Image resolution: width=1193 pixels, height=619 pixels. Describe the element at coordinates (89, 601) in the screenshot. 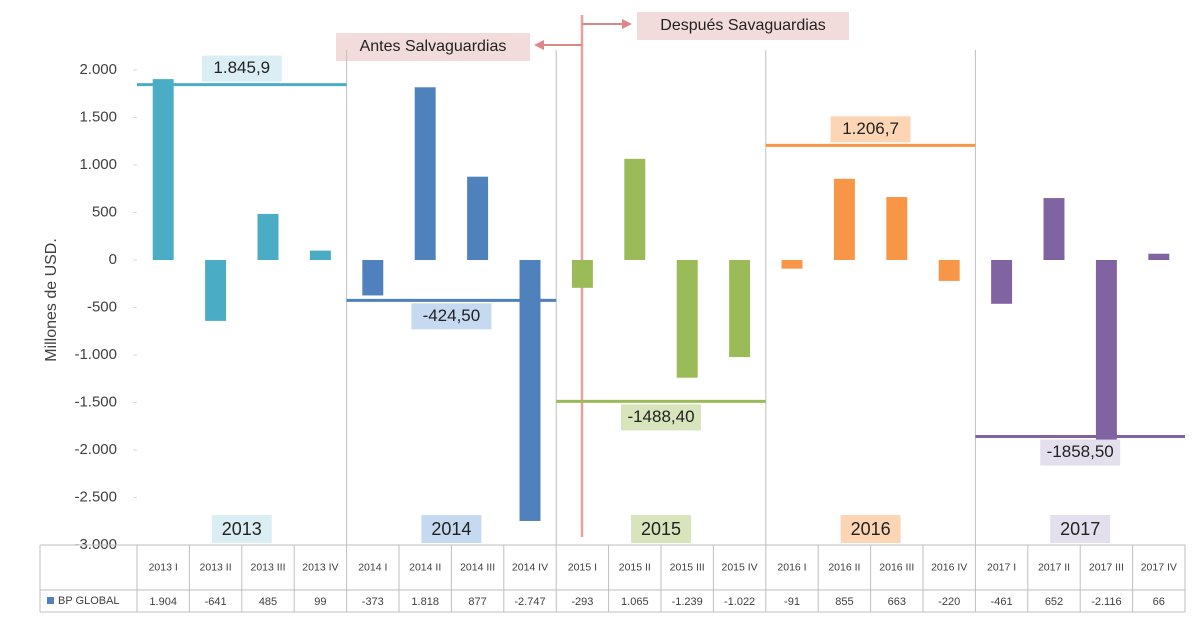

I see `legend-label: BP GLOBAL` at that location.